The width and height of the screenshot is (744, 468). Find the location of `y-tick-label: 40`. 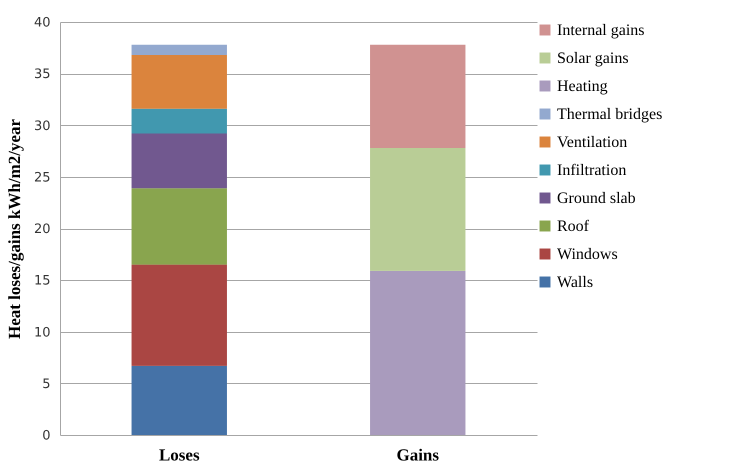

y-tick-label: 40 is located at coordinates (42, 23).